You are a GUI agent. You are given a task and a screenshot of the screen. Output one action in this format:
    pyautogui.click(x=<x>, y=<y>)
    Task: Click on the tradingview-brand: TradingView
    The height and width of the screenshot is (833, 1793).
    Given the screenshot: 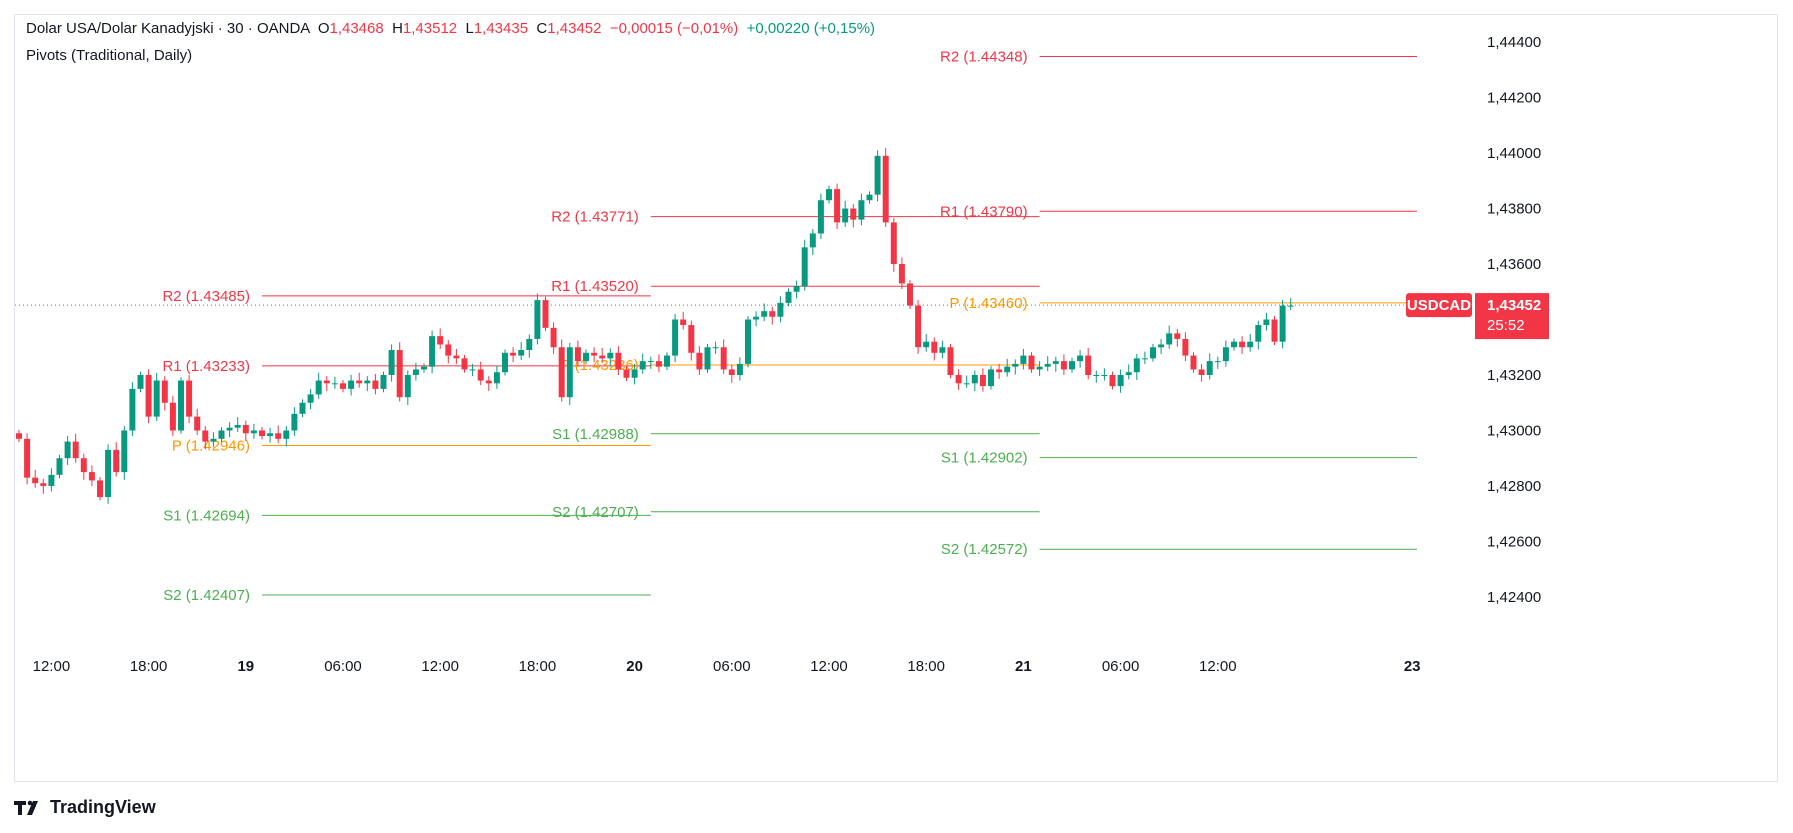 What is the action you would take?
    pyautogui.click(x=103, y=807)
    